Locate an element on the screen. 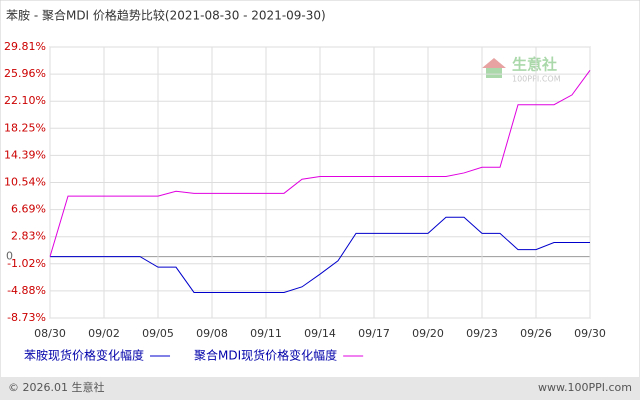 The image size is (640, 400). legend-label: 苯胺现货价格变化幅度 is located at coordinates (84, 355).